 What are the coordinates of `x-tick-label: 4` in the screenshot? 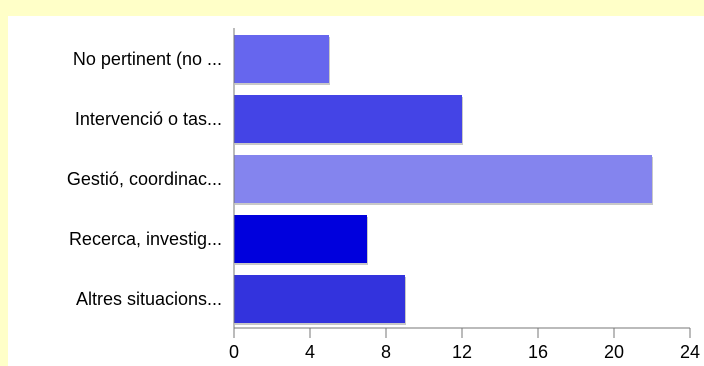 It's located at (310, 352).